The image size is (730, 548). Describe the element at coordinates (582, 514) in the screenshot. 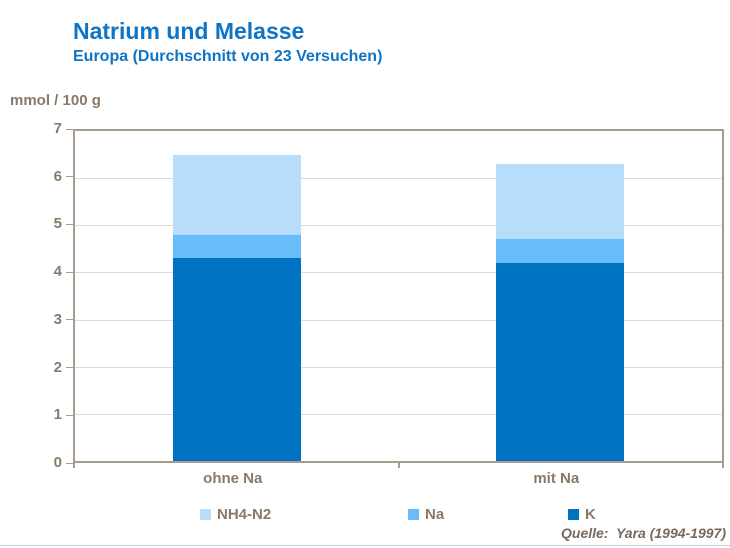

I see `legend-item-k: K` at that location.